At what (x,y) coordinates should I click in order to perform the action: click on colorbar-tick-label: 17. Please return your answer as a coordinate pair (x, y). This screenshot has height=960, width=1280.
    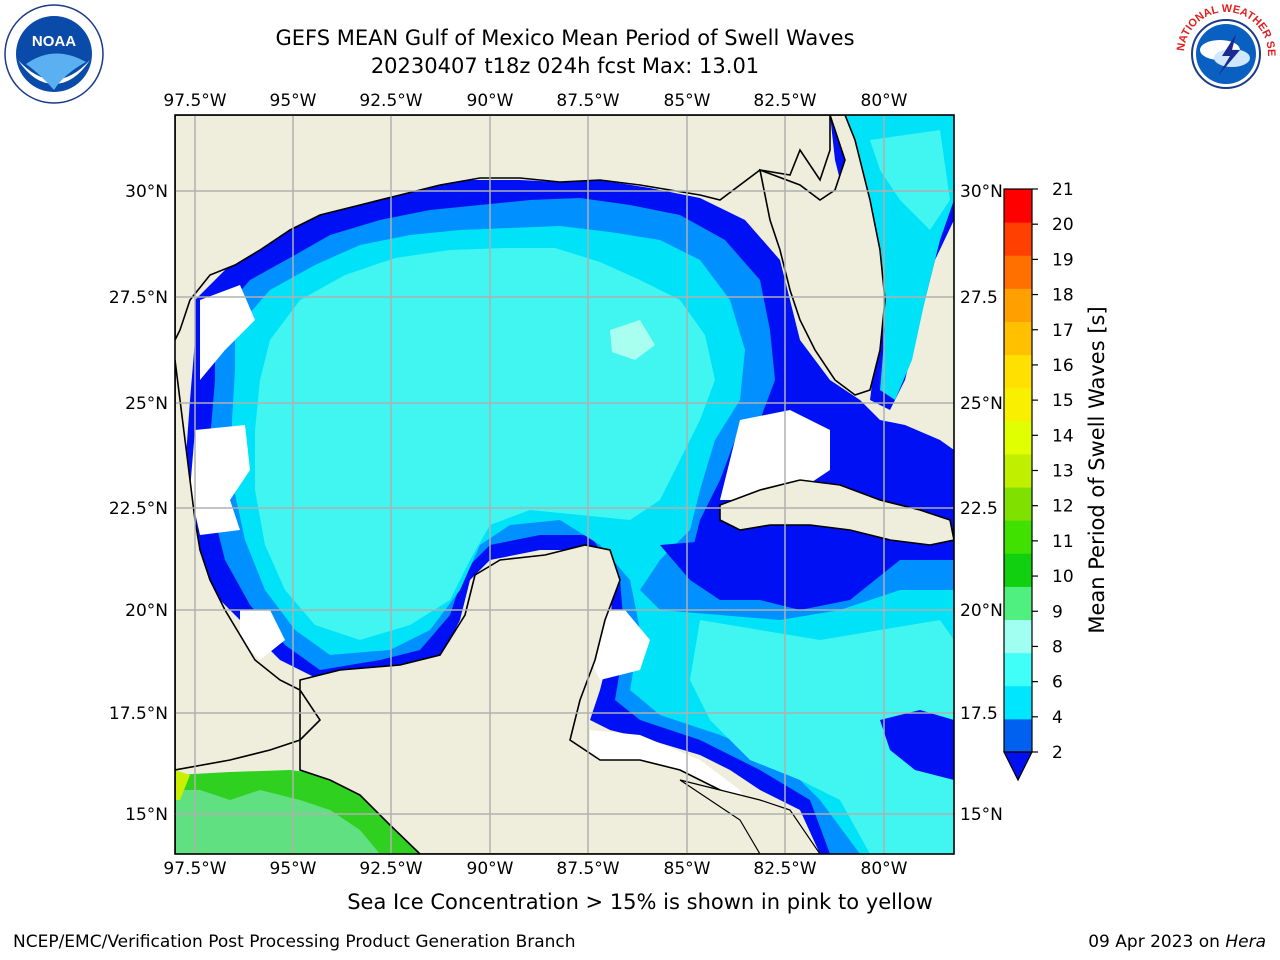
    Looking at the image, I should click on (1063, 331).